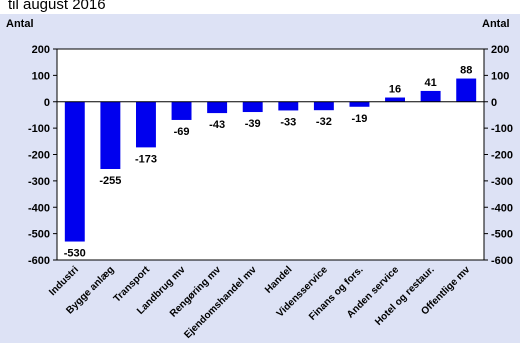 This screenshot has width=520, height=343. Describe the element at coordinates (39, 129) in the screenshot. I see `y-tick-label-left: -100` at that location.